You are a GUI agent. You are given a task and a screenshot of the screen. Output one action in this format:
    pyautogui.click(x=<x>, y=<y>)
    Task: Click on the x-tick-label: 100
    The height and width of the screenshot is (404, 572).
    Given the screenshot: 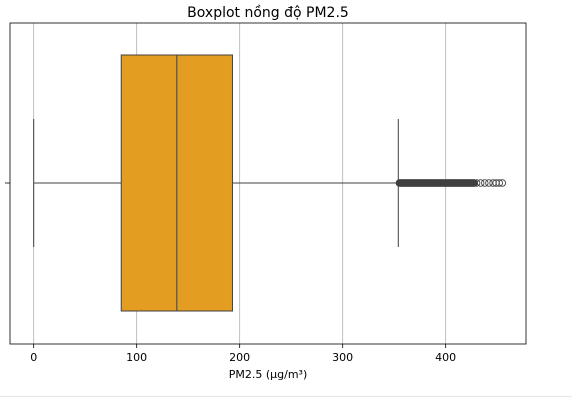 What is the action you would take?
    pyautogui.click(x=136, y=357)
    